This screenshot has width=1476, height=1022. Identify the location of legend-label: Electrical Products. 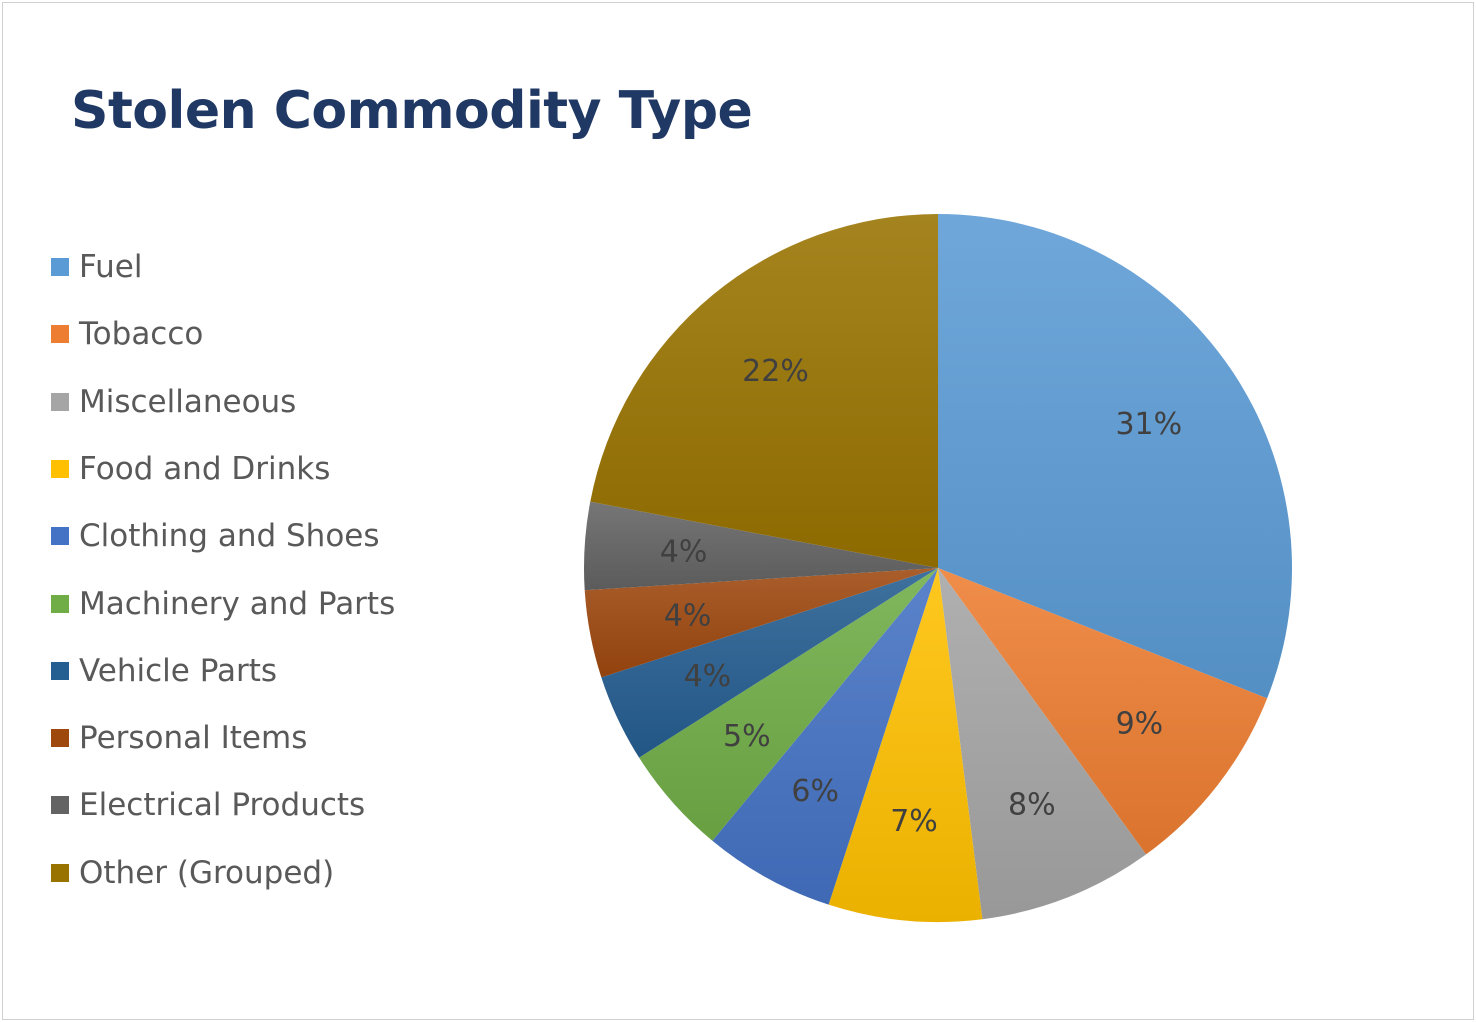
(222, 805).